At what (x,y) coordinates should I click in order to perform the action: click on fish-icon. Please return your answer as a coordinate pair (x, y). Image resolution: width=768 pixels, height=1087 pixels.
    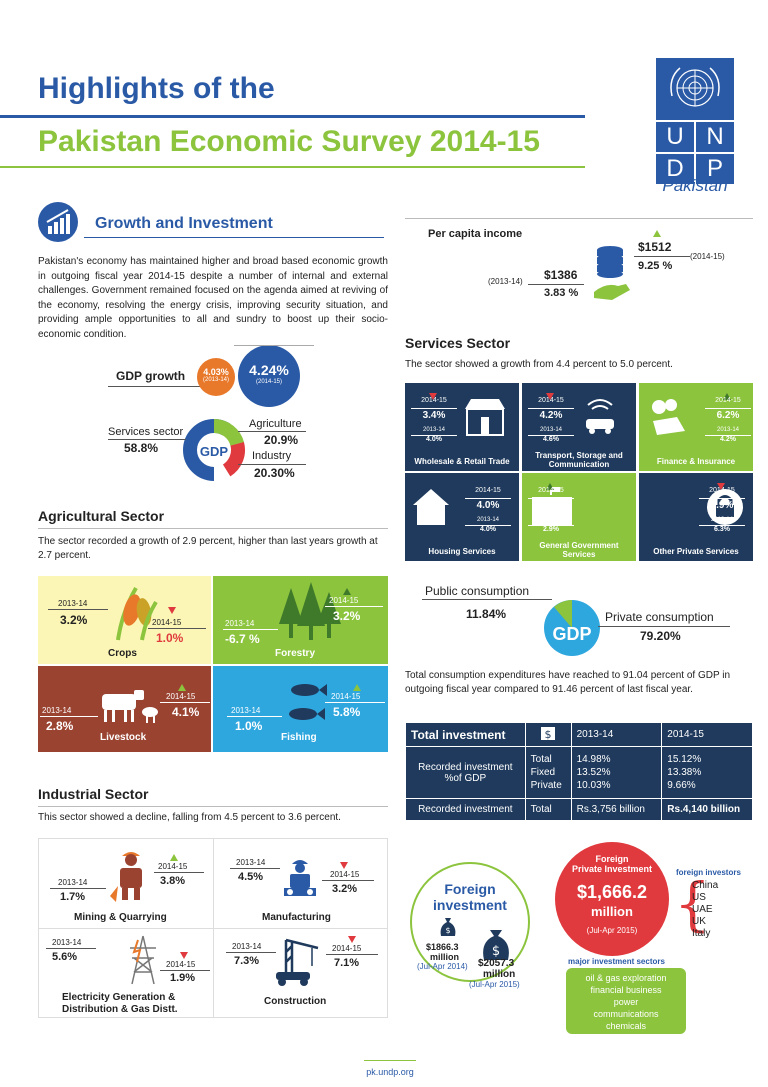
    Looking at the image, I should click on (306, 704).